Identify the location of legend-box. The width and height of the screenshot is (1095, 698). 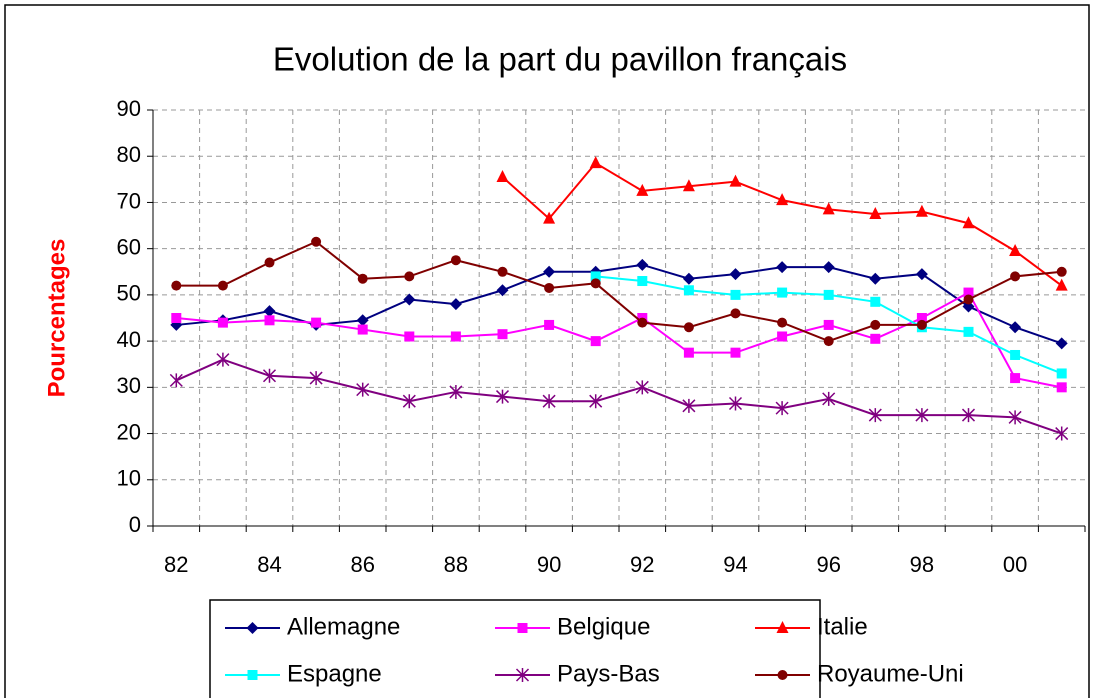
(515, 648).